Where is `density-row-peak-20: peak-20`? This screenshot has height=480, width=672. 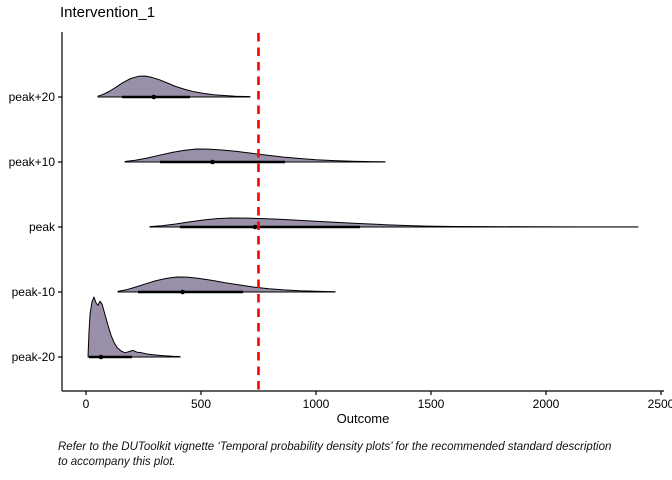 density-row-peak-20: peak-20 is located at coordinates (96, 330).